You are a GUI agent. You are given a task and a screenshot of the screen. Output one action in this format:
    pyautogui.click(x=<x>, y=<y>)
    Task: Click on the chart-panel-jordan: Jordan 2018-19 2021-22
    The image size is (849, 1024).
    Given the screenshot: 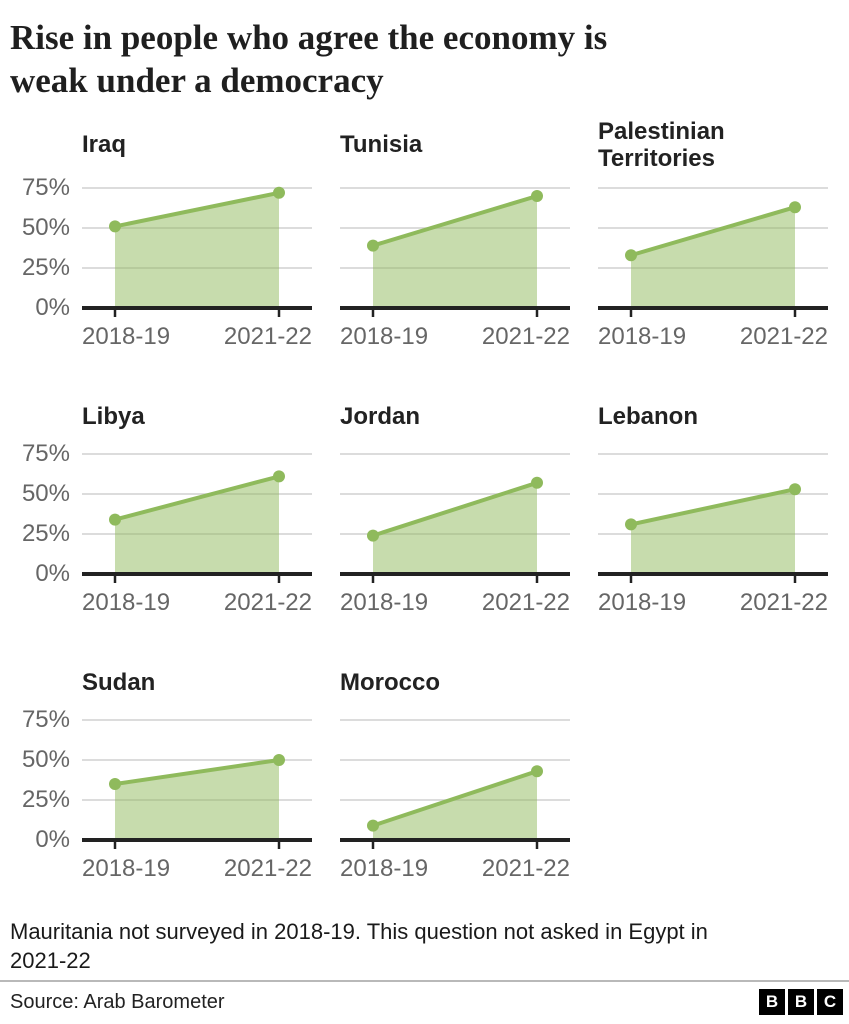 What is the action you would take?
    pyautogui.click(x=455, y=504)
    